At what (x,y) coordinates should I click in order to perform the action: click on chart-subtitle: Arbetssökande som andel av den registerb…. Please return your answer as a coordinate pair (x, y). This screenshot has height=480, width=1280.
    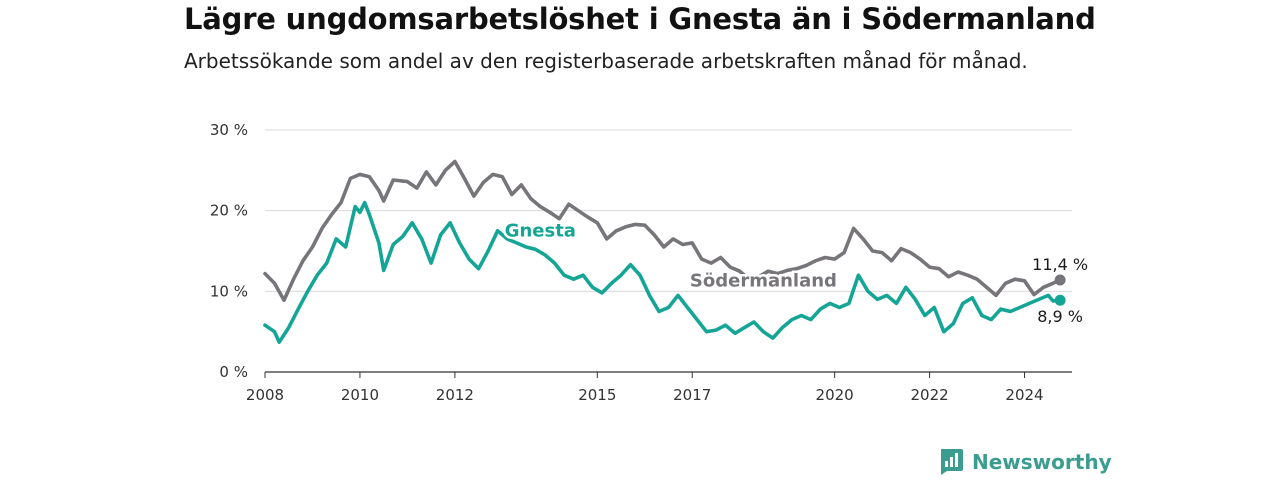
    Looking at the image, I should click on (606, 61).